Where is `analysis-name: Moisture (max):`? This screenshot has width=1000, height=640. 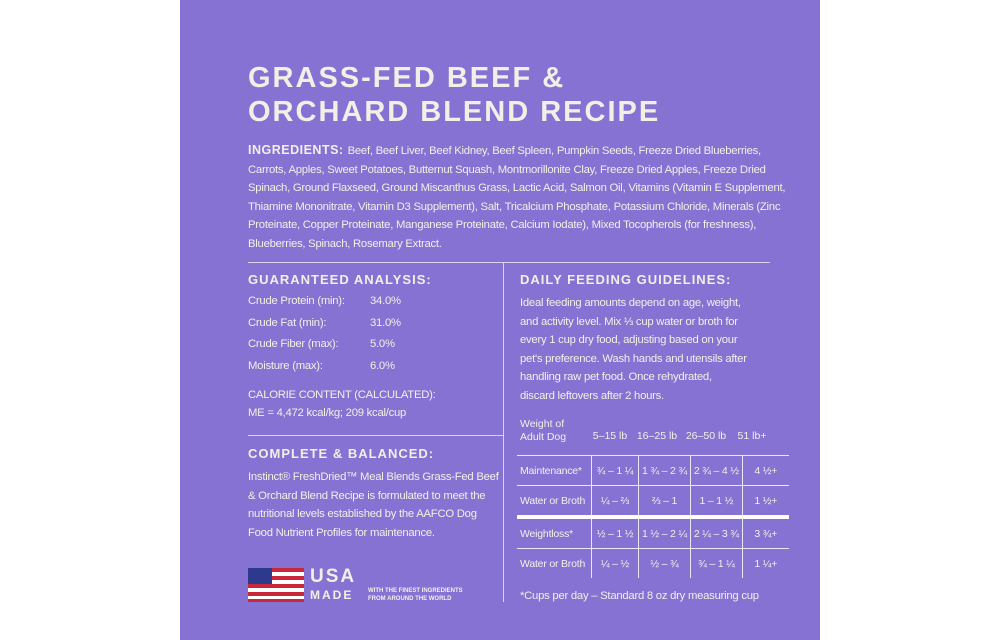 analysis-name: Moisture (max): is located at coordinates (285, 365).